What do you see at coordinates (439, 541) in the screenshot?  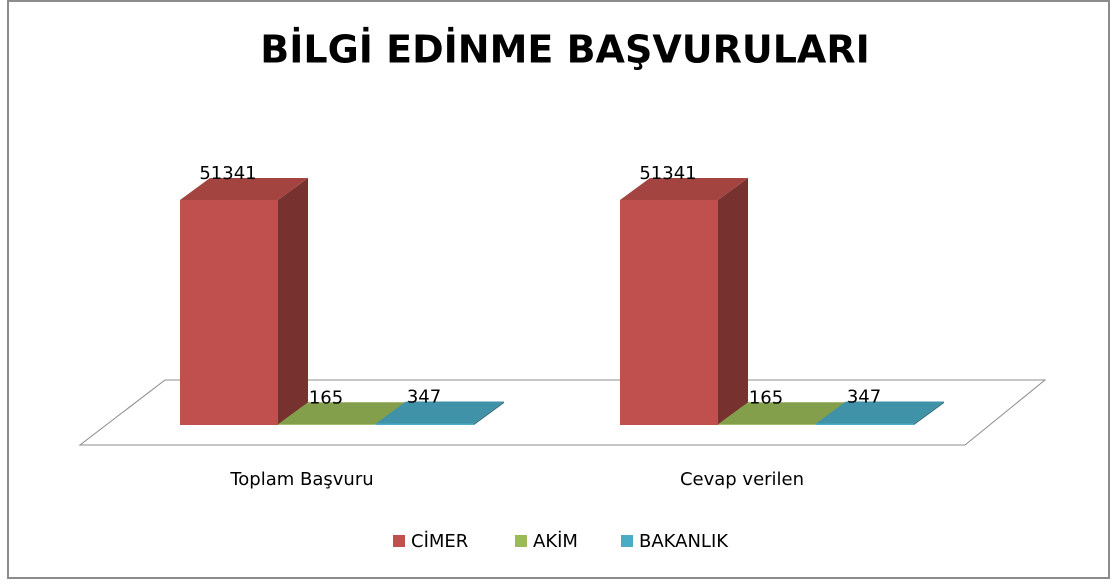 I see `legend-label: CİMER` at bounding box center [439, 541].